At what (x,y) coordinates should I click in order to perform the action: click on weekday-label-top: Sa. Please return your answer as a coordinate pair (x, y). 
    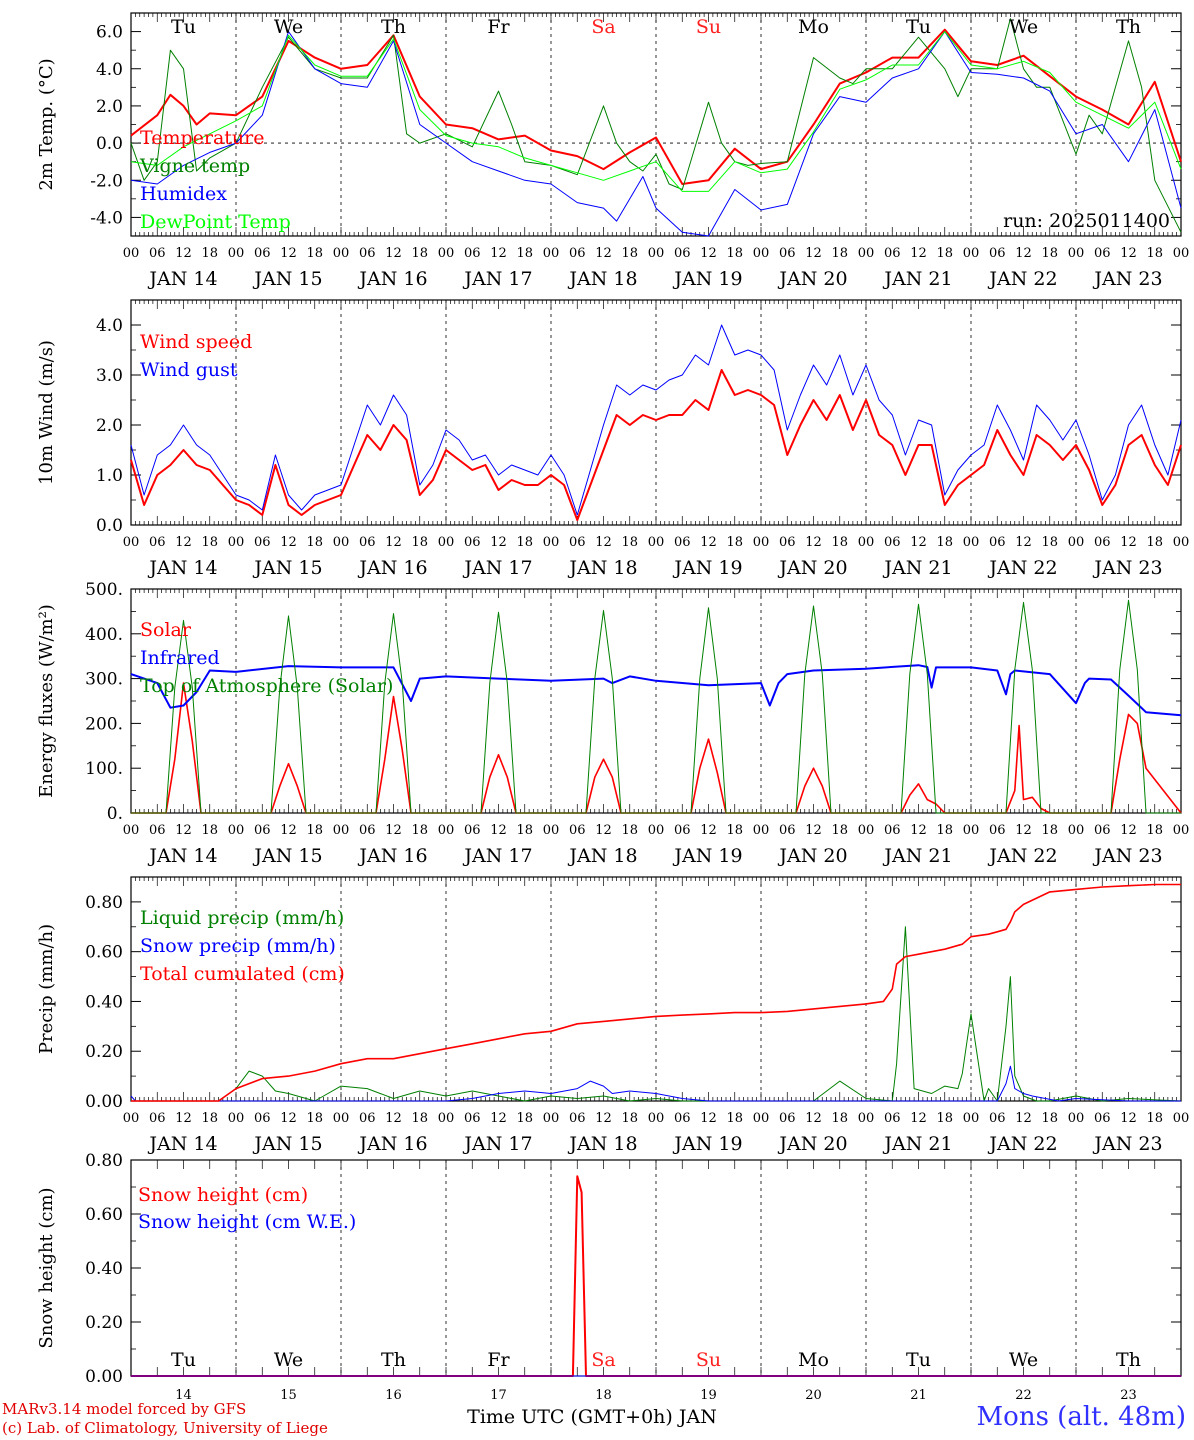
    Looking at the image, I should click on (603, 27).